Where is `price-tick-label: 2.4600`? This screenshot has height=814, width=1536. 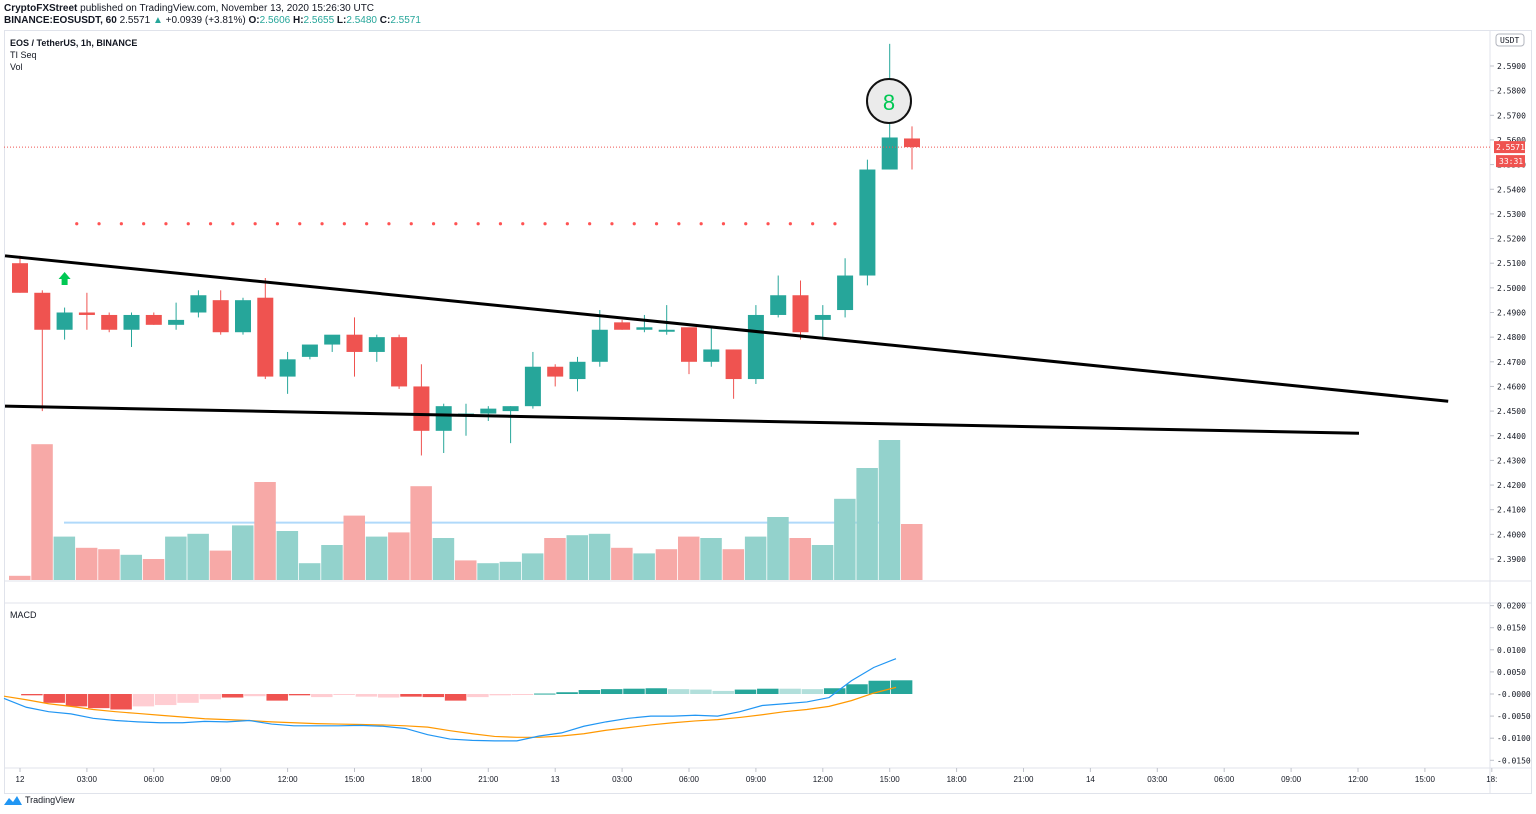
price-tick-label: 2.4600 is located at coordinates (1511, 386).